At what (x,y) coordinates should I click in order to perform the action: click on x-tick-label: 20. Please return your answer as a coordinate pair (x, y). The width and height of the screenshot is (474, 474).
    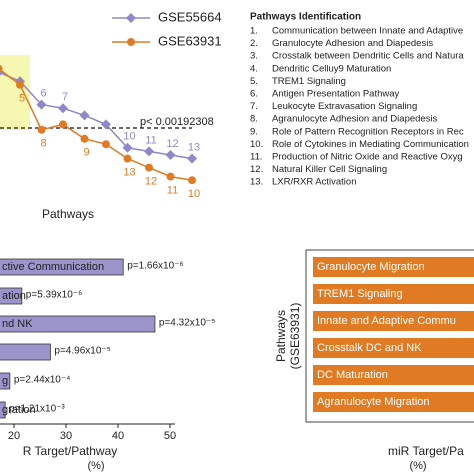
    Looking at the image, I should click on (14, 436).